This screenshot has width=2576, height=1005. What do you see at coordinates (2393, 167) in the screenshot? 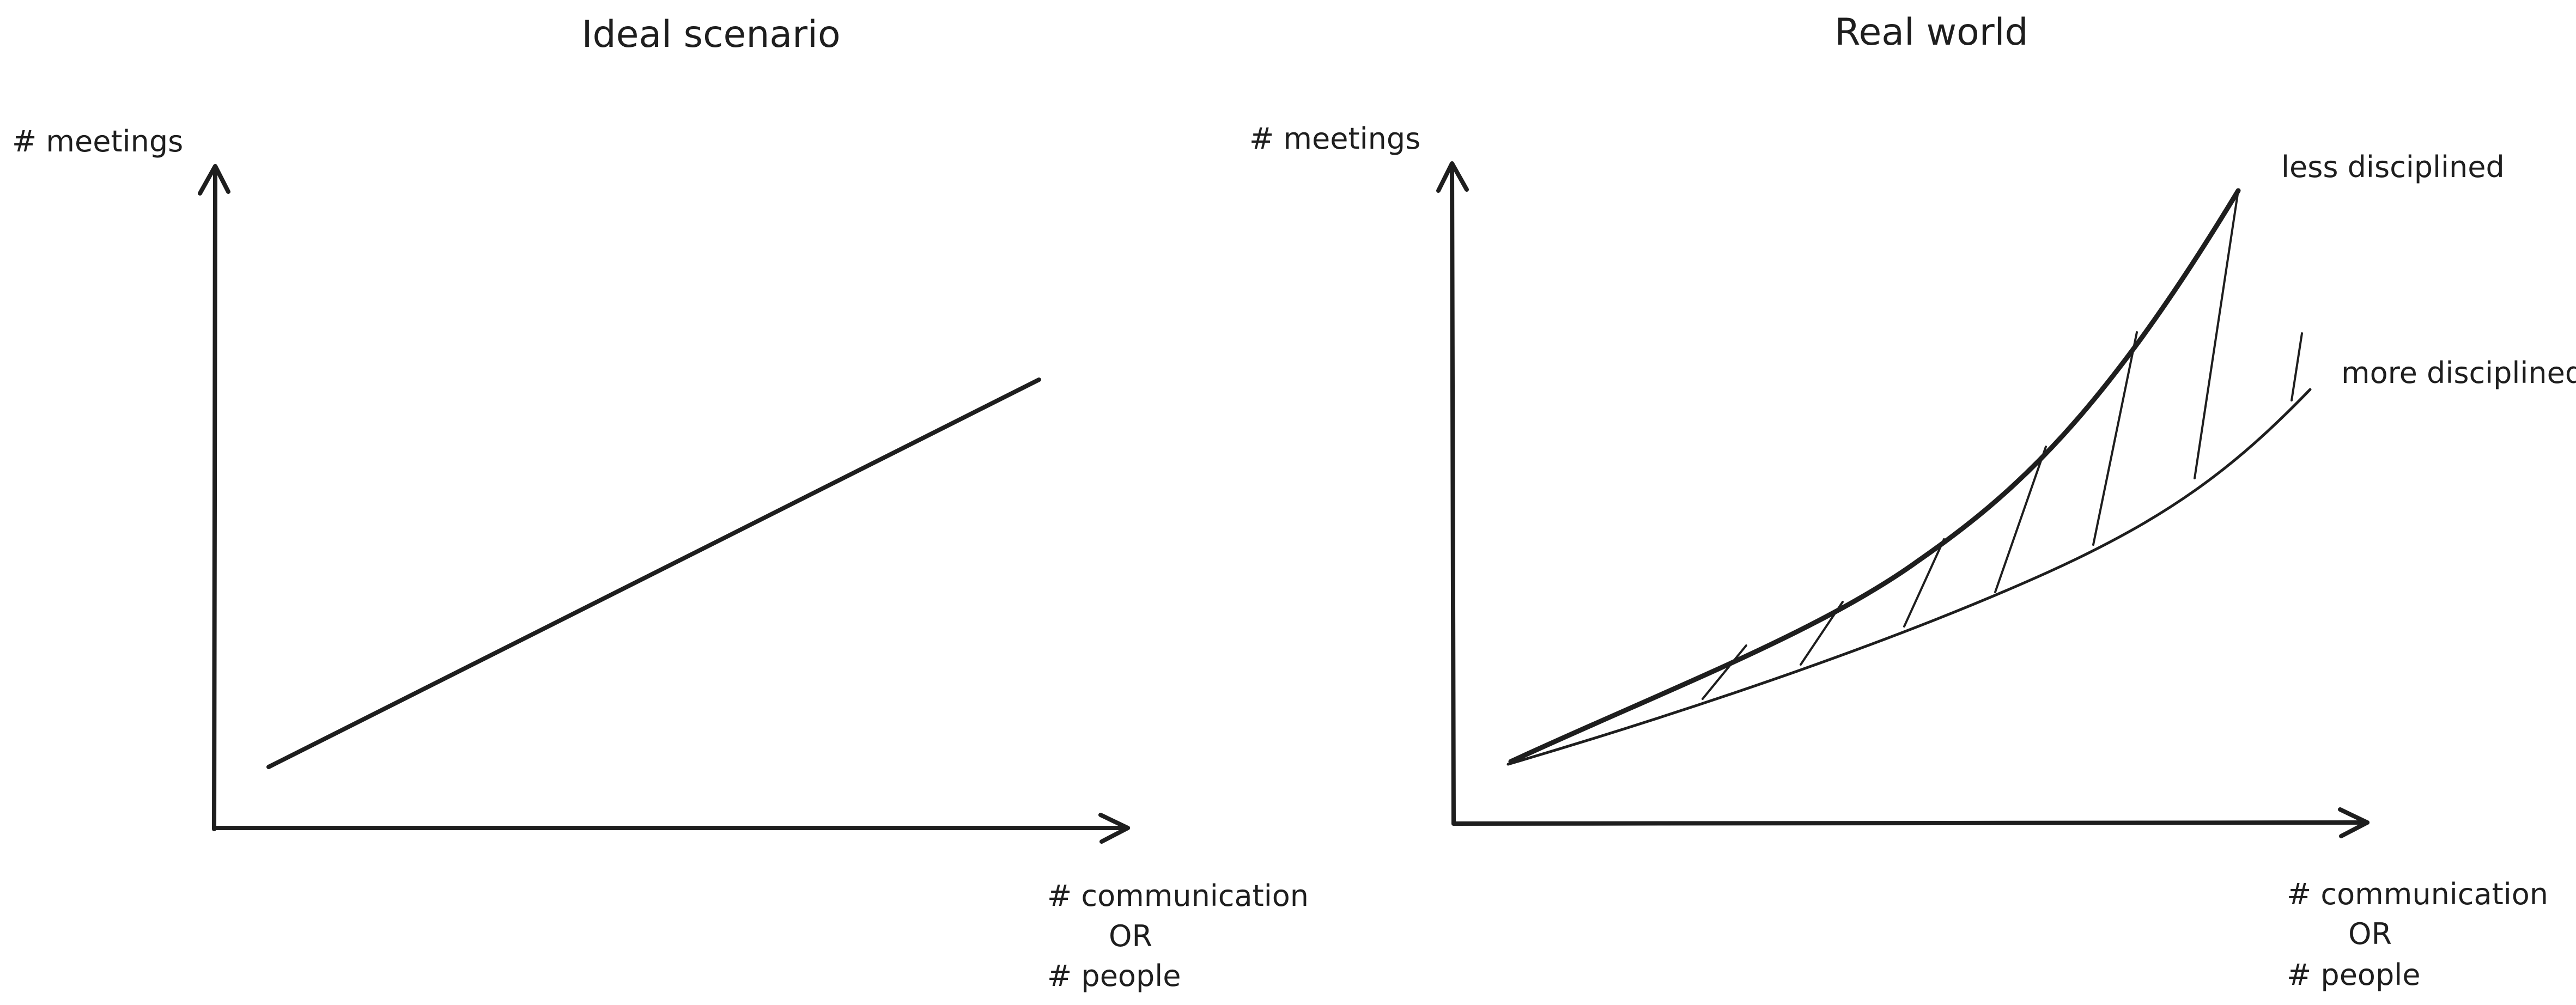
I see `less-disciplined-label: less disciplined` at bounding box center [2393, 167].